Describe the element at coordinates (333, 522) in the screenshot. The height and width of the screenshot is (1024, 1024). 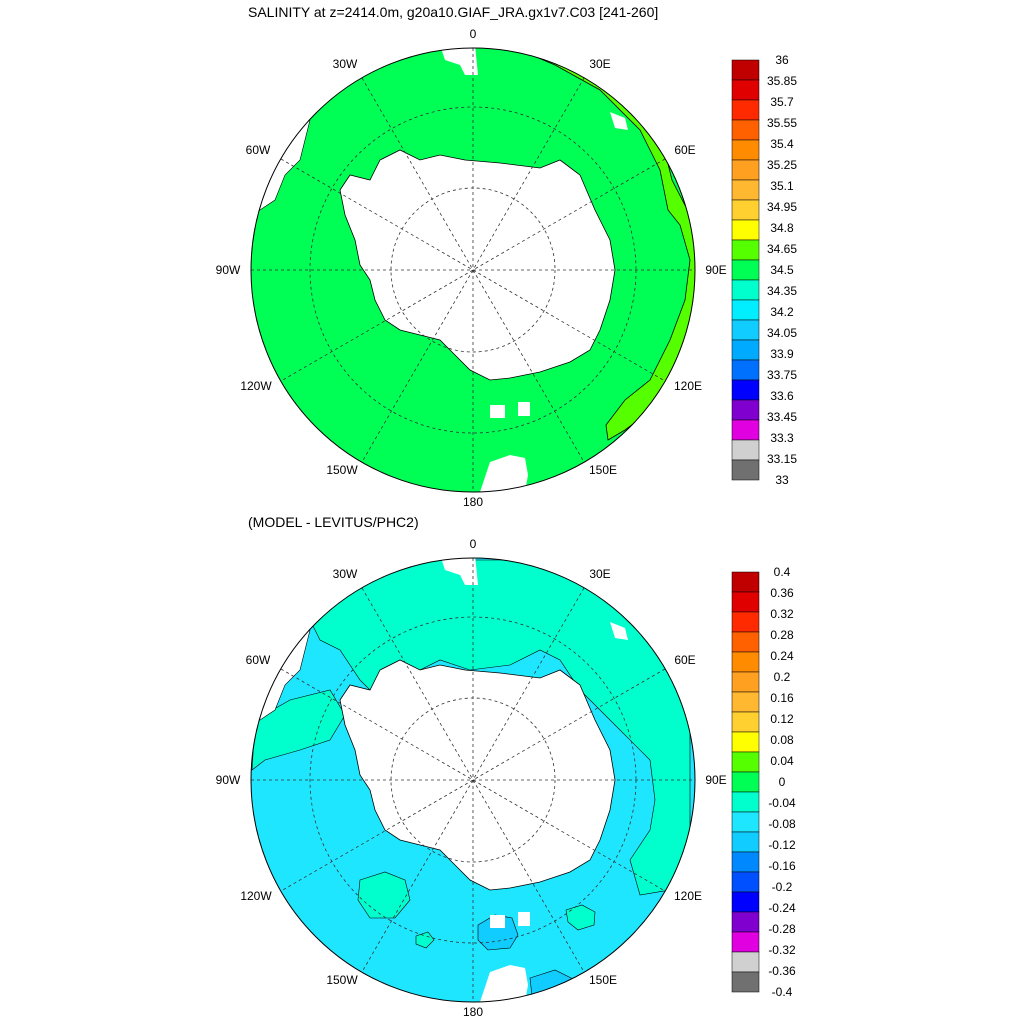
I see `panel2-title: (MODEL - LEVITUS/PHC2)` at that location.